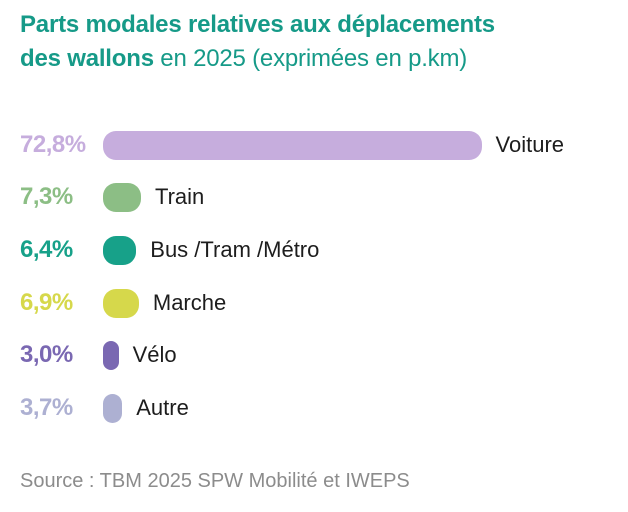 The width and height of the screenshot is (628, 512). What do you see at coordinates (46, 249) in the screenshot?
I see `value-label: 6,4%` at bounding box center [46, 249].